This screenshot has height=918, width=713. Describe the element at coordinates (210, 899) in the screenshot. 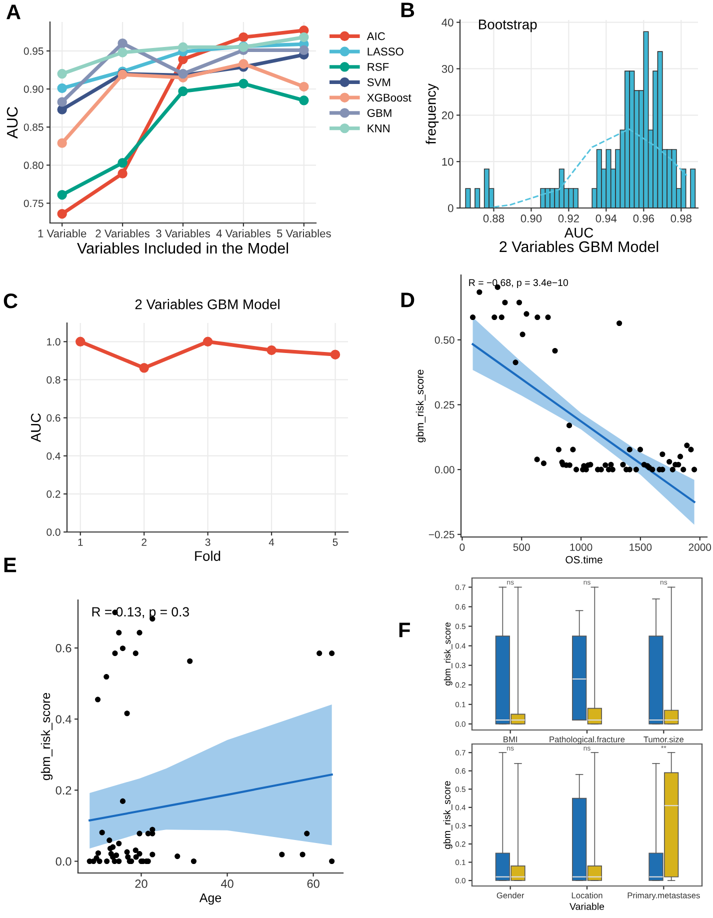

I see `x-axis-title: Age` at that location.